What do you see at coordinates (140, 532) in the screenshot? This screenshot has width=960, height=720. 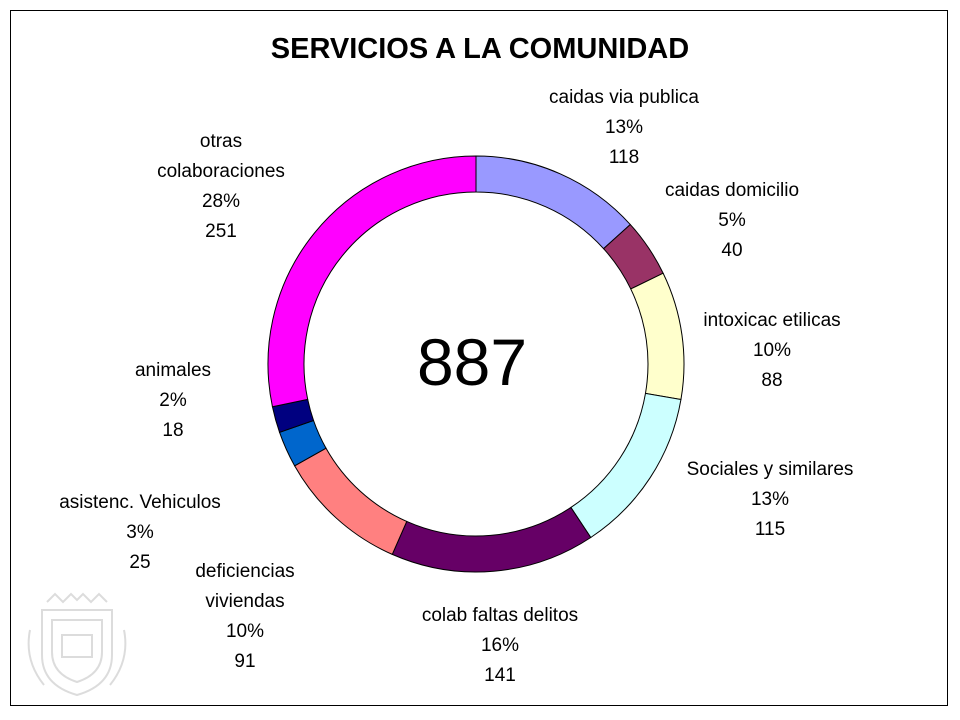 I see `data-label-asistenc-vehiculos: asistenc. Vehiculos 3% 25` at bounding box center [140, 532].